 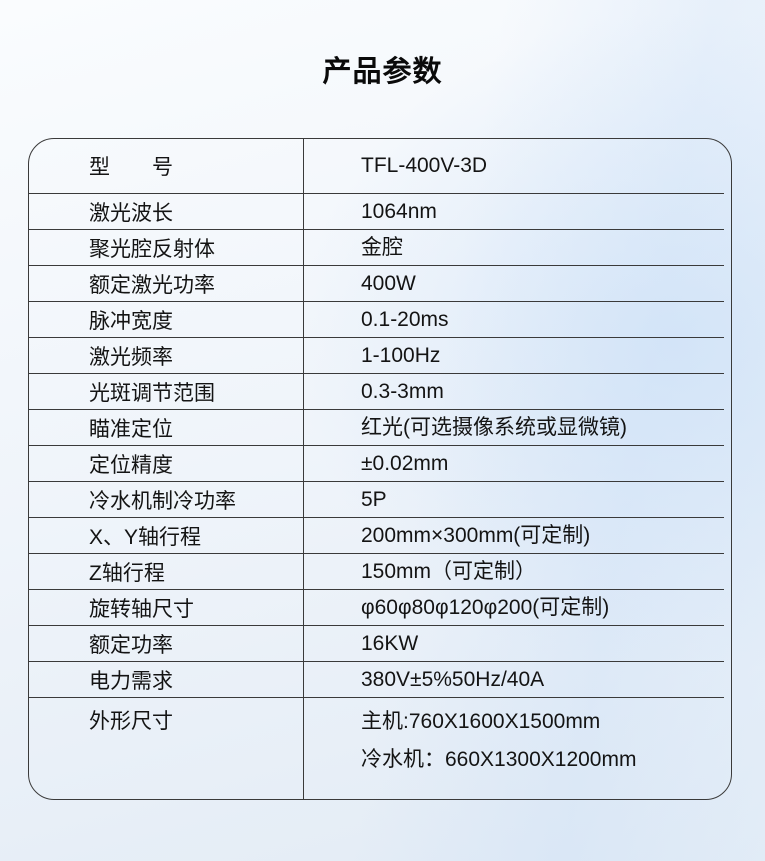 I want to click on spec-label-cell: 额定激光功率, so click(x=166, y=283).